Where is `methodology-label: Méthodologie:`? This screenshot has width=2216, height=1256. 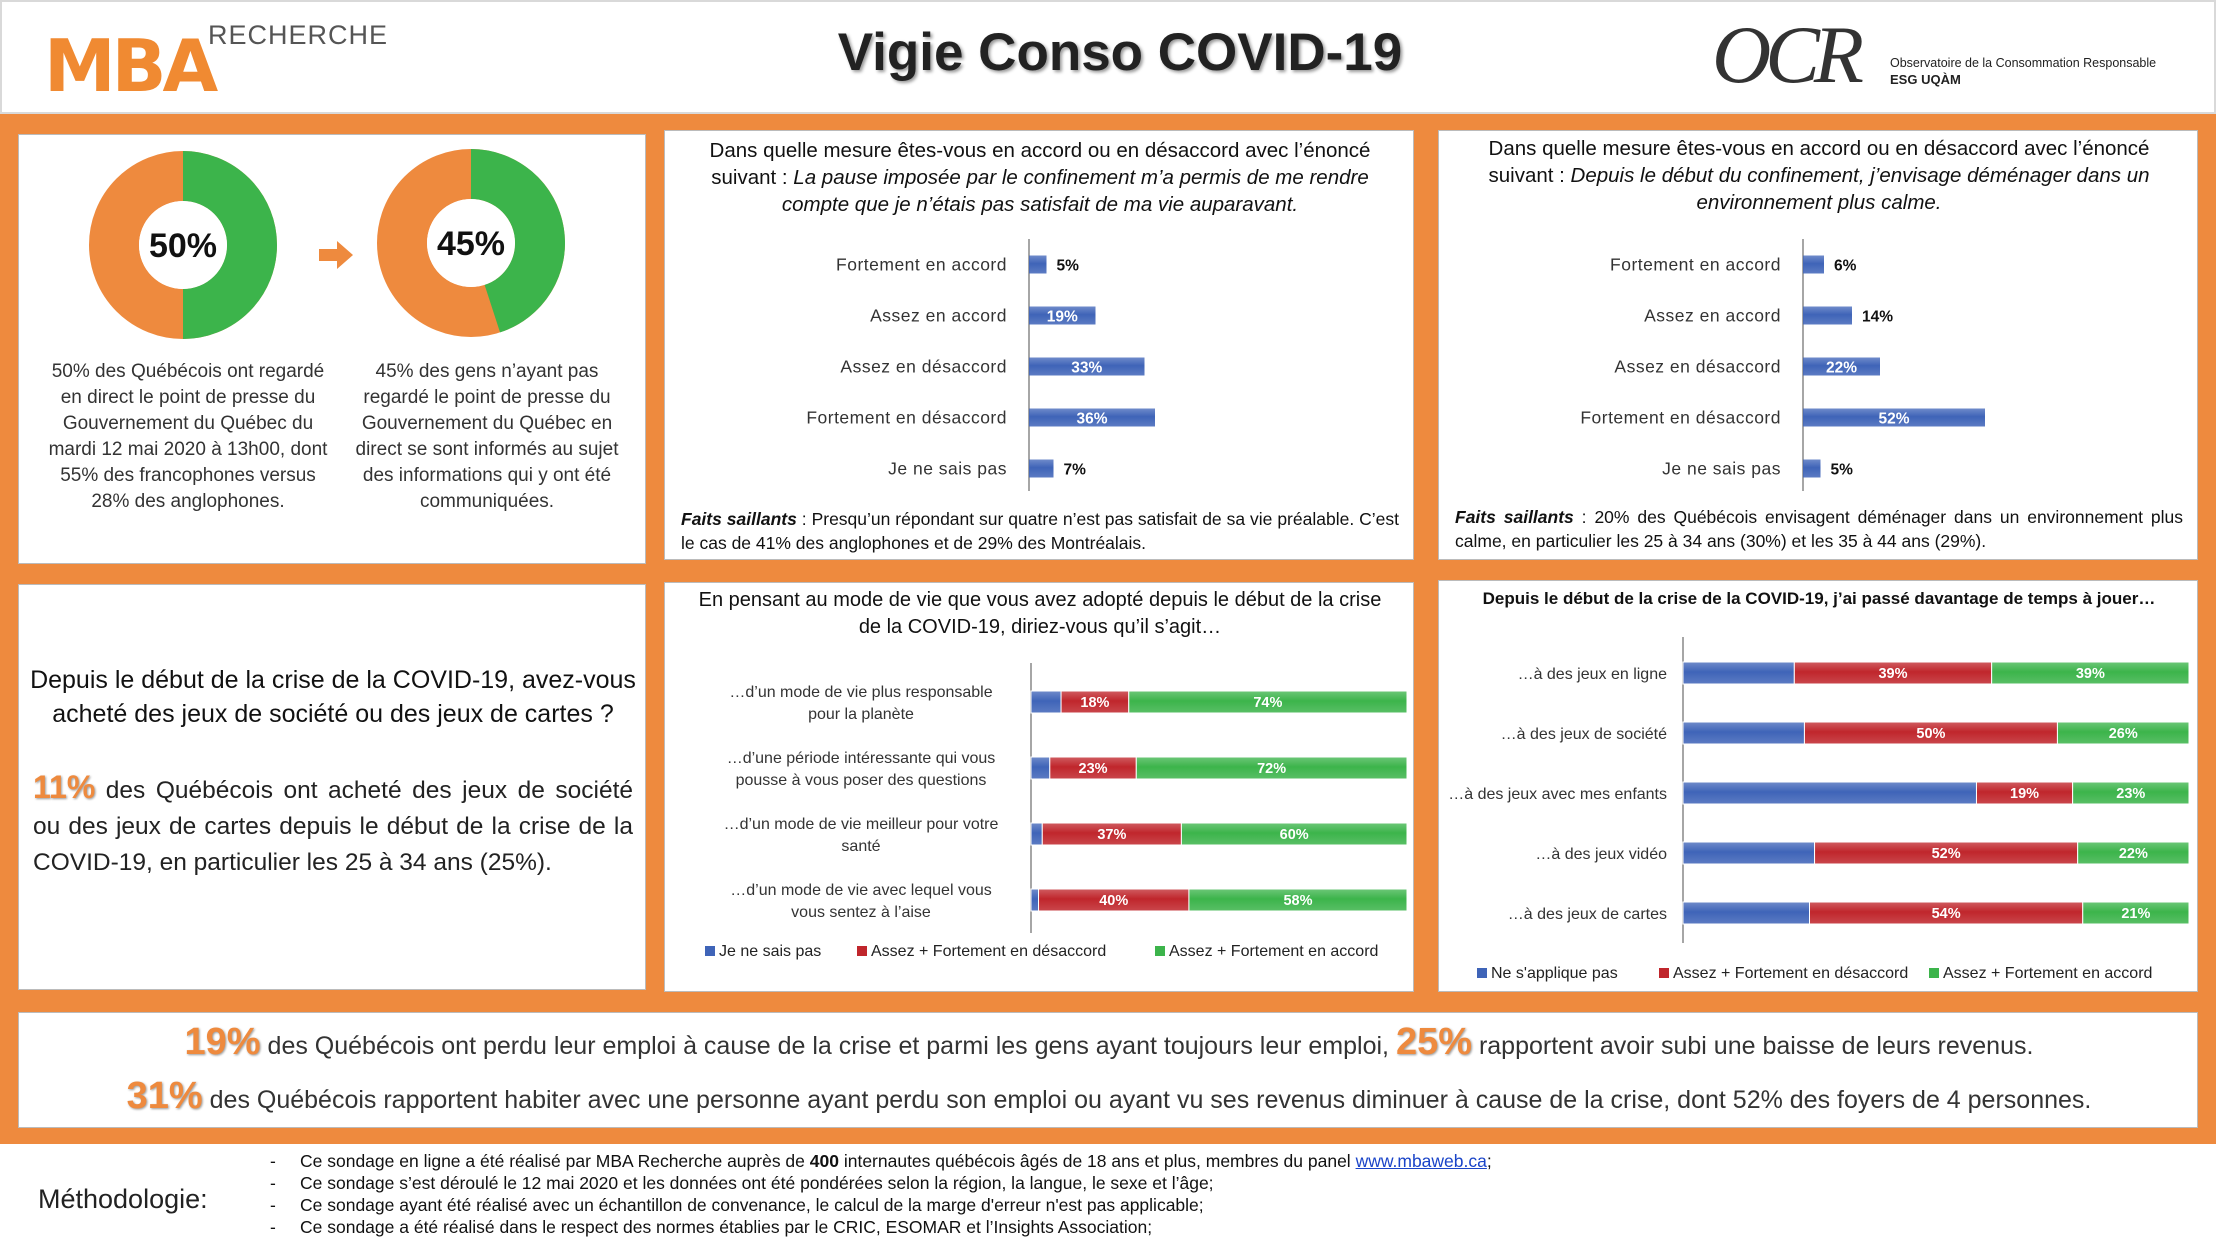 methodology-label: Méthodologie: is located at coordinates (123, 1199).